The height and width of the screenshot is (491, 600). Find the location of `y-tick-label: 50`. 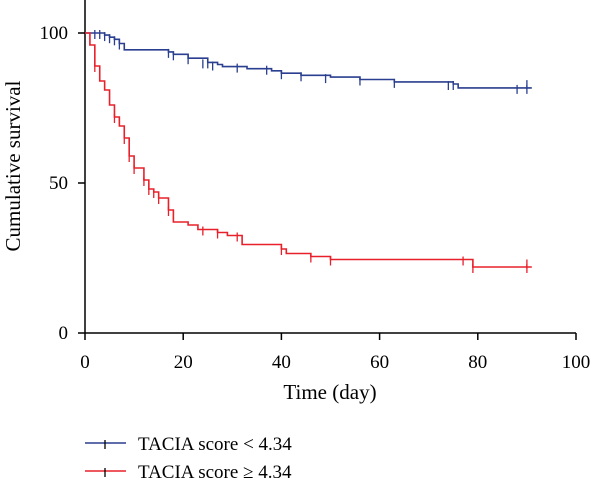

y-tick-label: 50 is located at coordinates (58, 183).